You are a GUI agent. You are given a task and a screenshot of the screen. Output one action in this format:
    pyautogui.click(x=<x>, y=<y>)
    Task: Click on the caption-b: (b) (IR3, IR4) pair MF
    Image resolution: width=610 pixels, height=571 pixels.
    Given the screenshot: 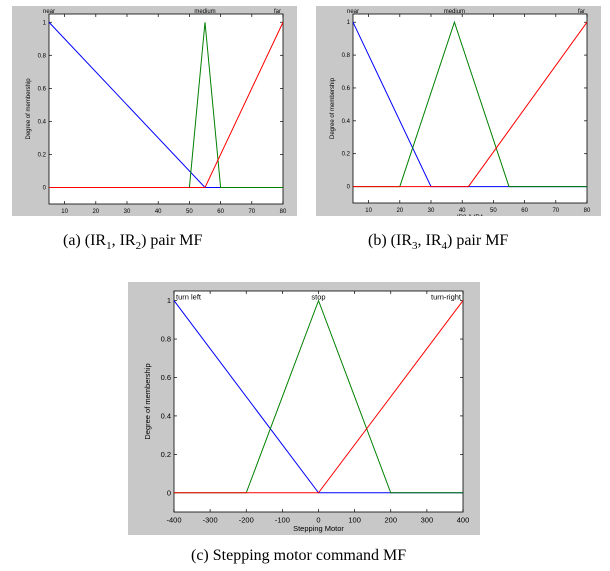 What is the action you would take?
    pyautogui.click(x=438, y=242)
    